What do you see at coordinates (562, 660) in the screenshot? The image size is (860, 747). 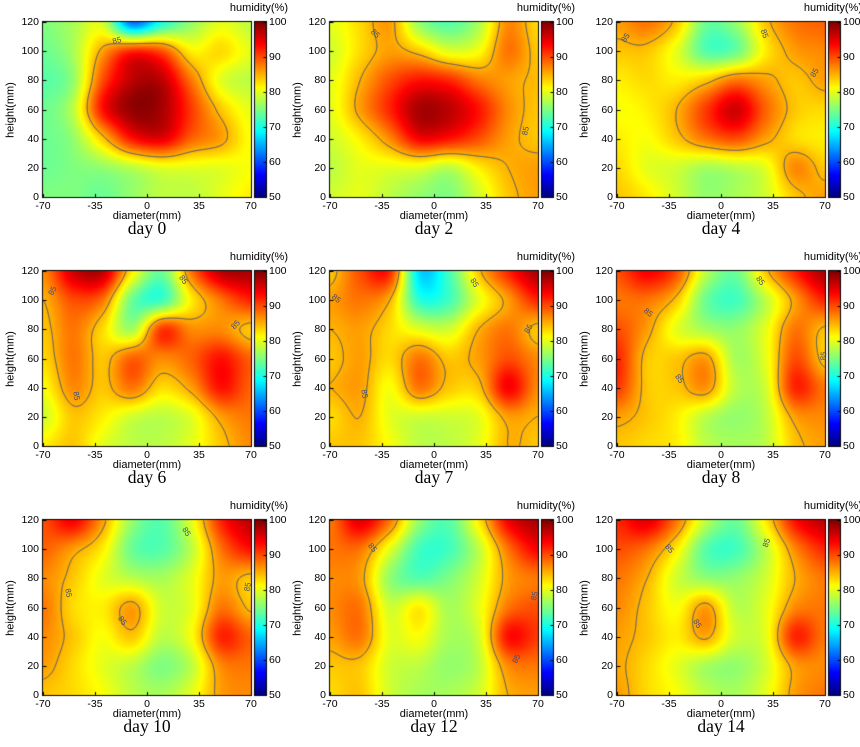 I see `colorbar-tick-label: 60` at bounding box center [562, 660].